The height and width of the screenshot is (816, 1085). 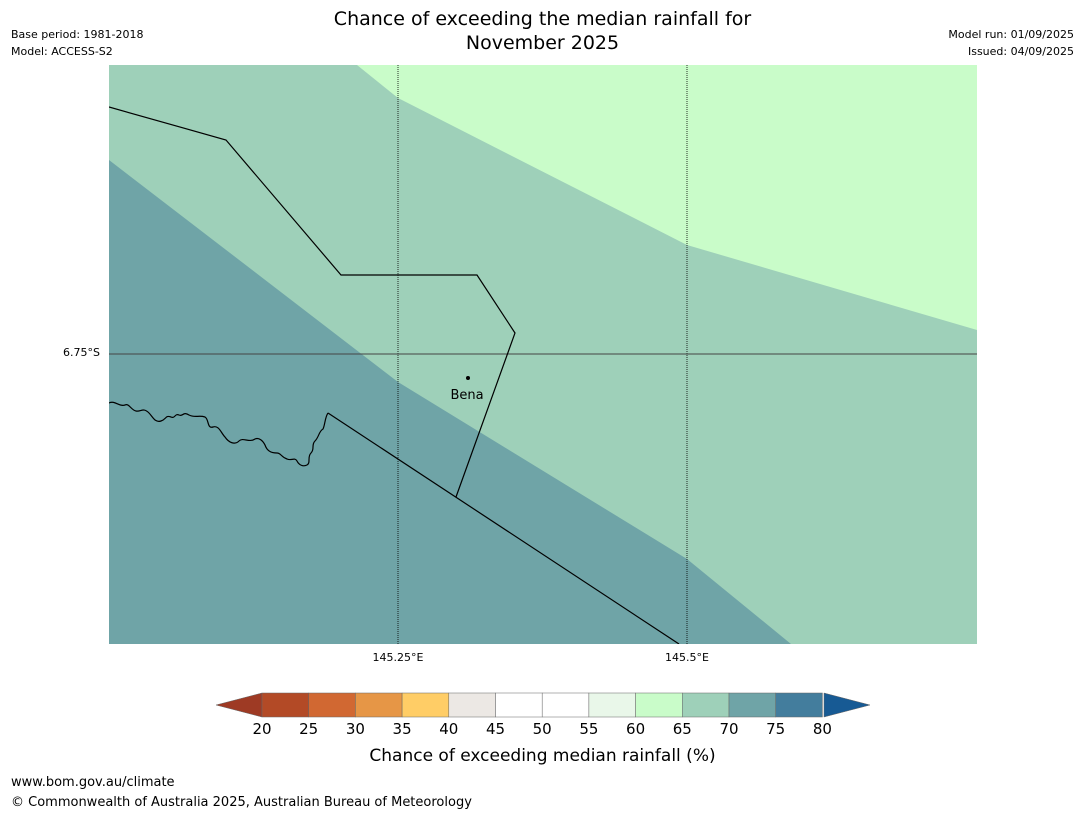 I want to click on model-text: Model: ACCESS-S2, so click(x=62, y=51).